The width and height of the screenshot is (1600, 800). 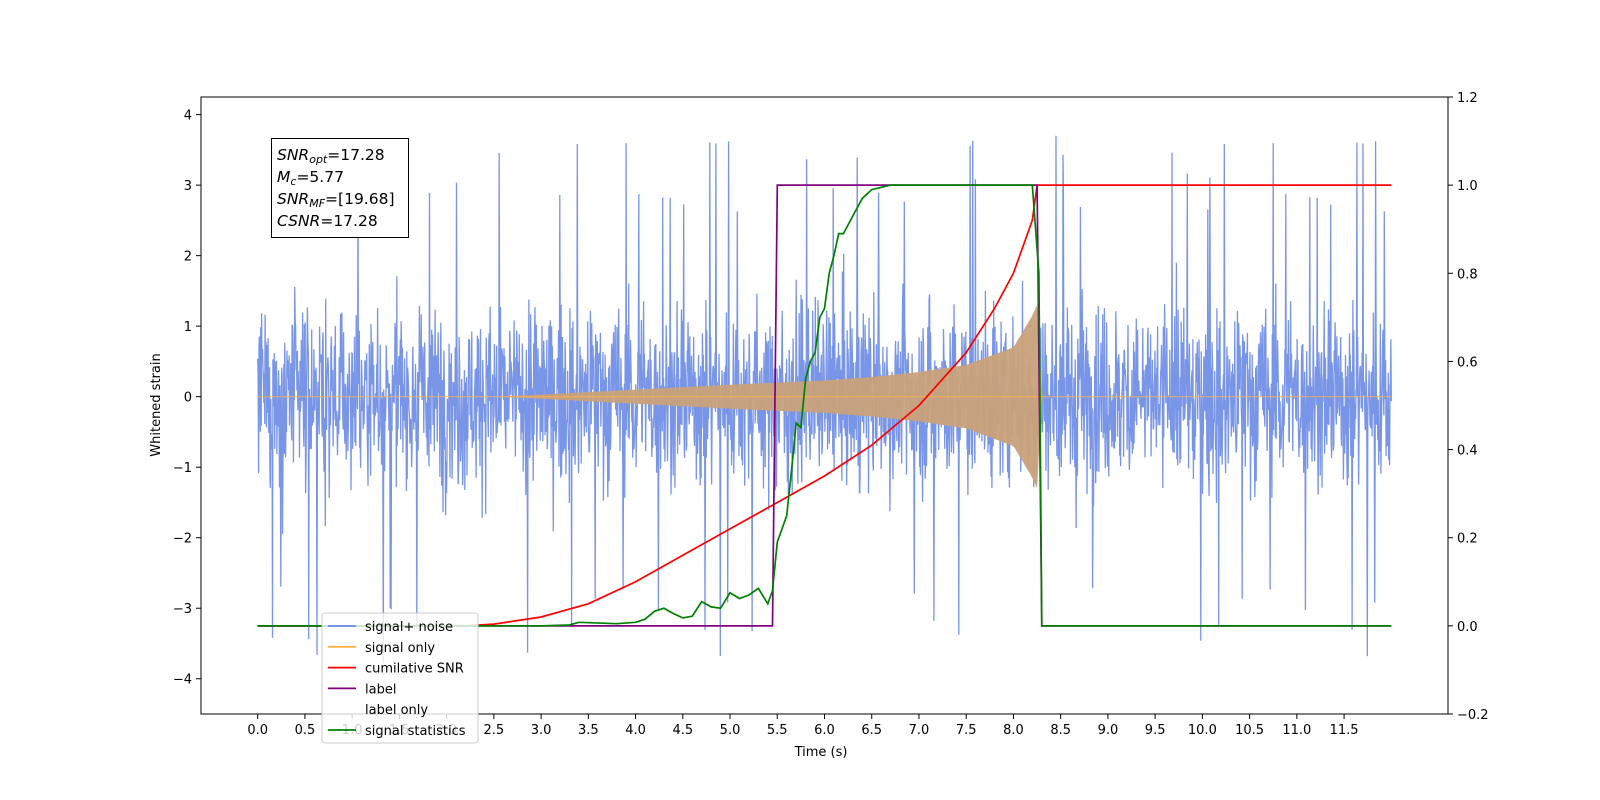 I want to click on x-tick-label: 4.0, so click(x=635, y=730).